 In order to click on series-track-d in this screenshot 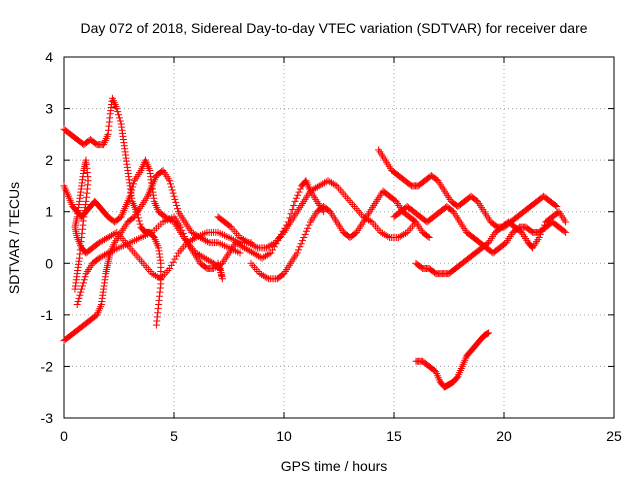, I will do `click(163, 224)`.